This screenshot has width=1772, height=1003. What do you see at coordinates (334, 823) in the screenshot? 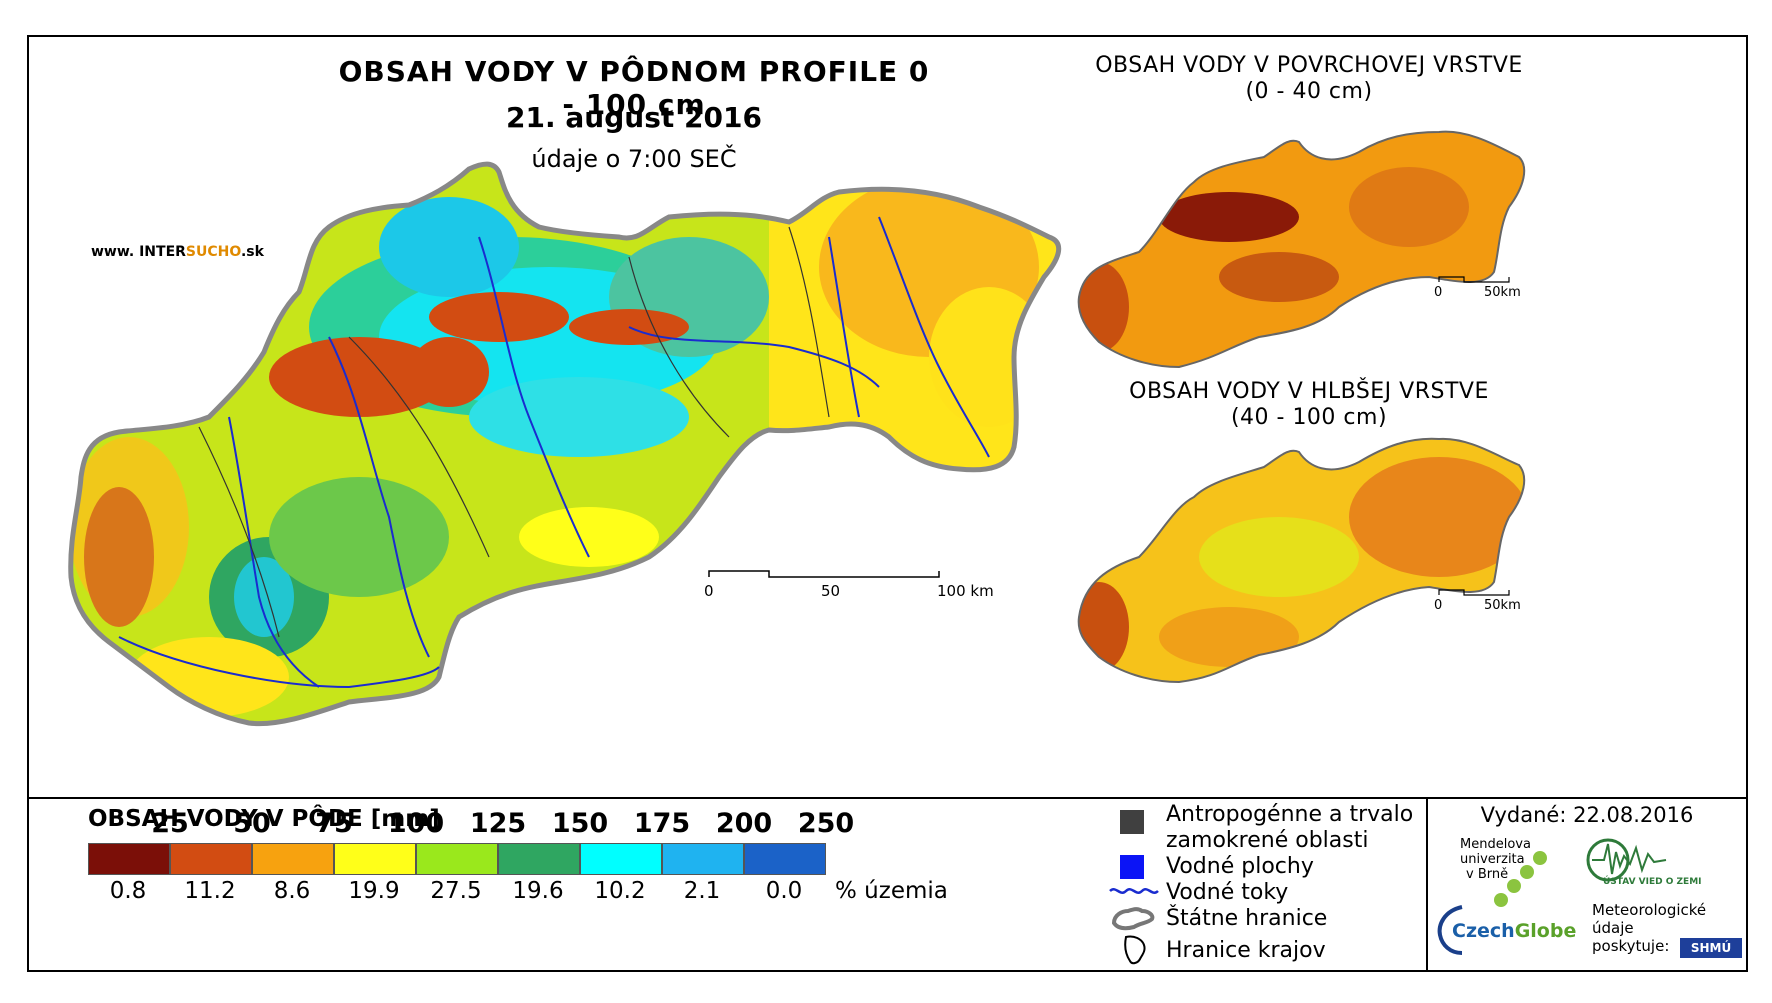
I see `legend-class-label: 75` at bounding box center [334, 823].